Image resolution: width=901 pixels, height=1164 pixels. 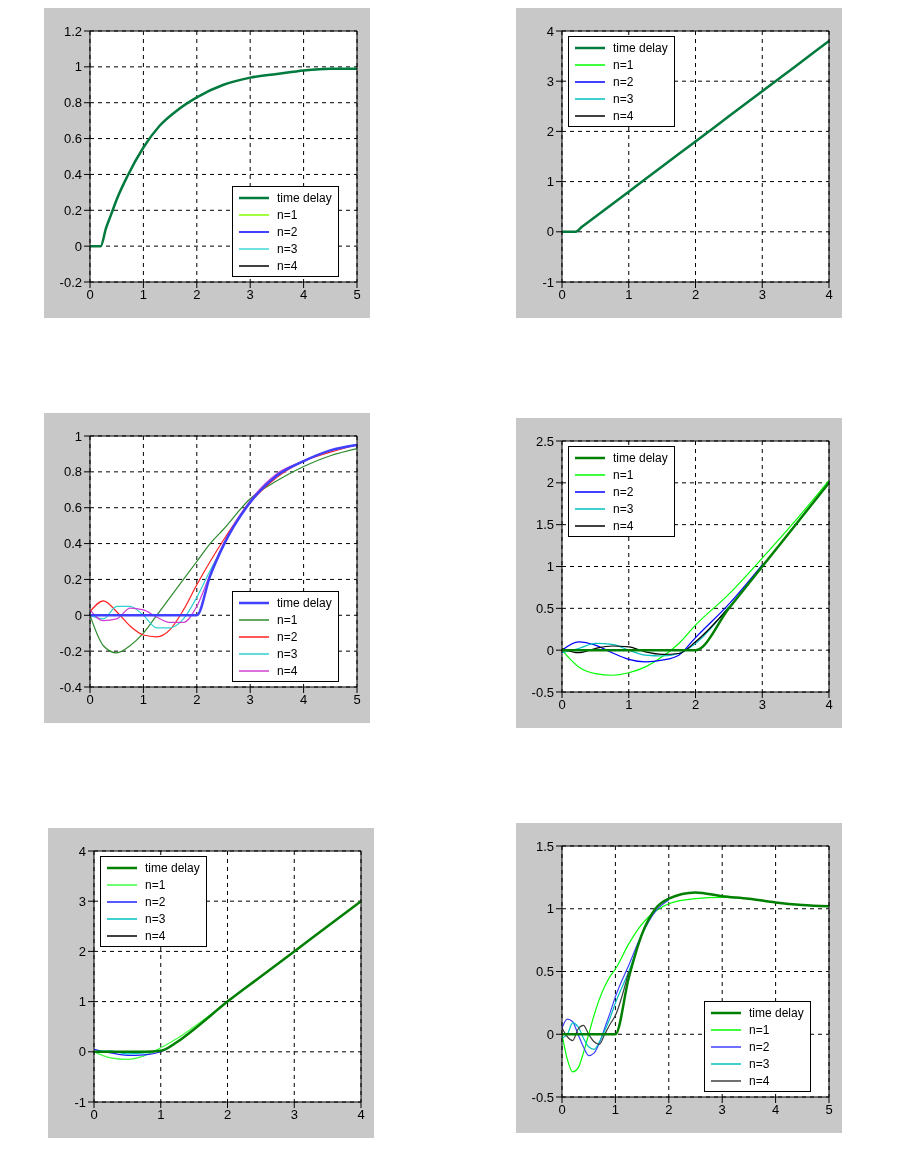 What do you see at coordinates (72, 31) in the screenshot?
I see `y-tick-label: 1.2` at bounding box center [72, 31].